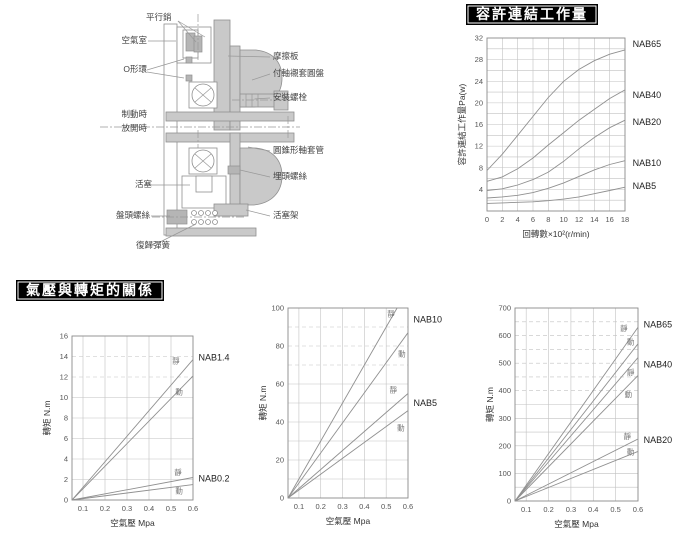 The width and height of the screenshot is (700, 535). Describe the element at coordinates (479, 81) in the screenshot. I see `svg-text: 24` at that location.